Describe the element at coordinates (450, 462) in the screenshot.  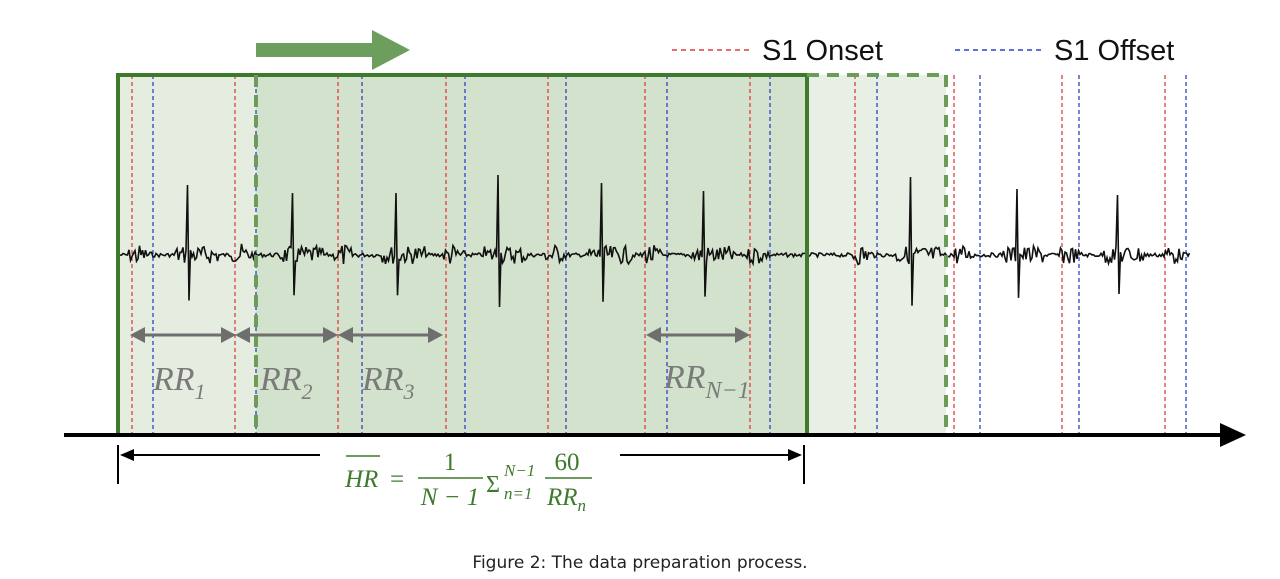
I see `formula-frac-num: 1` at that location.